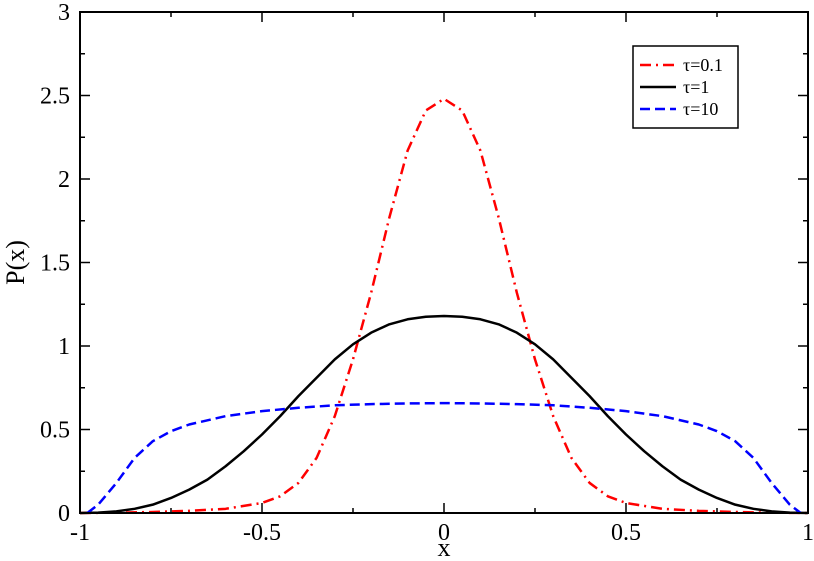 The height and width of the screenshot is (561, 814). What do you see at coordinates (703, 65) in the screenshot?
I see `legend-label: τ=0.1` at bounding box center [703, 65].